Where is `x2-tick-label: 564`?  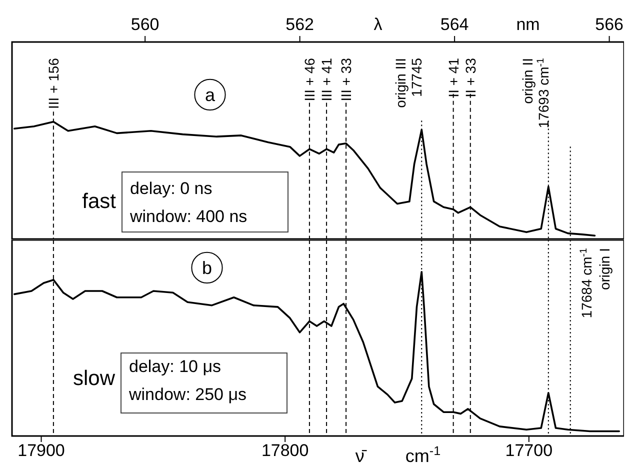
x2-tick-label: 564 is located at coordinates (454, 24).